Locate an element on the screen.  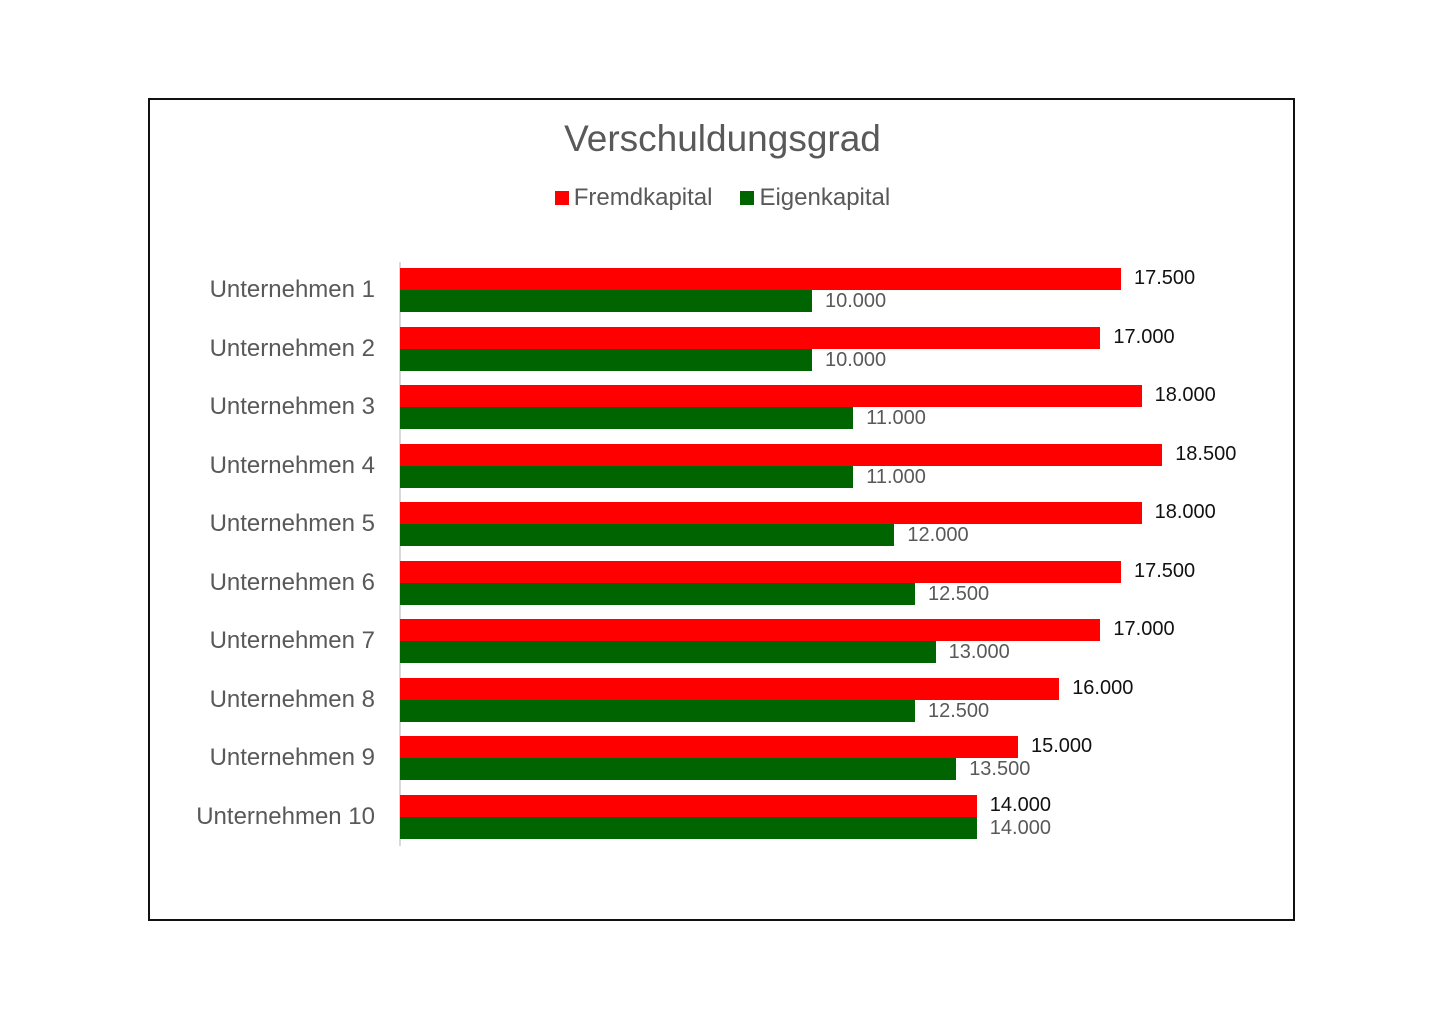
bar-group: Unternehmen 9 15.000 13.500 is located at coordinates (722, 759).